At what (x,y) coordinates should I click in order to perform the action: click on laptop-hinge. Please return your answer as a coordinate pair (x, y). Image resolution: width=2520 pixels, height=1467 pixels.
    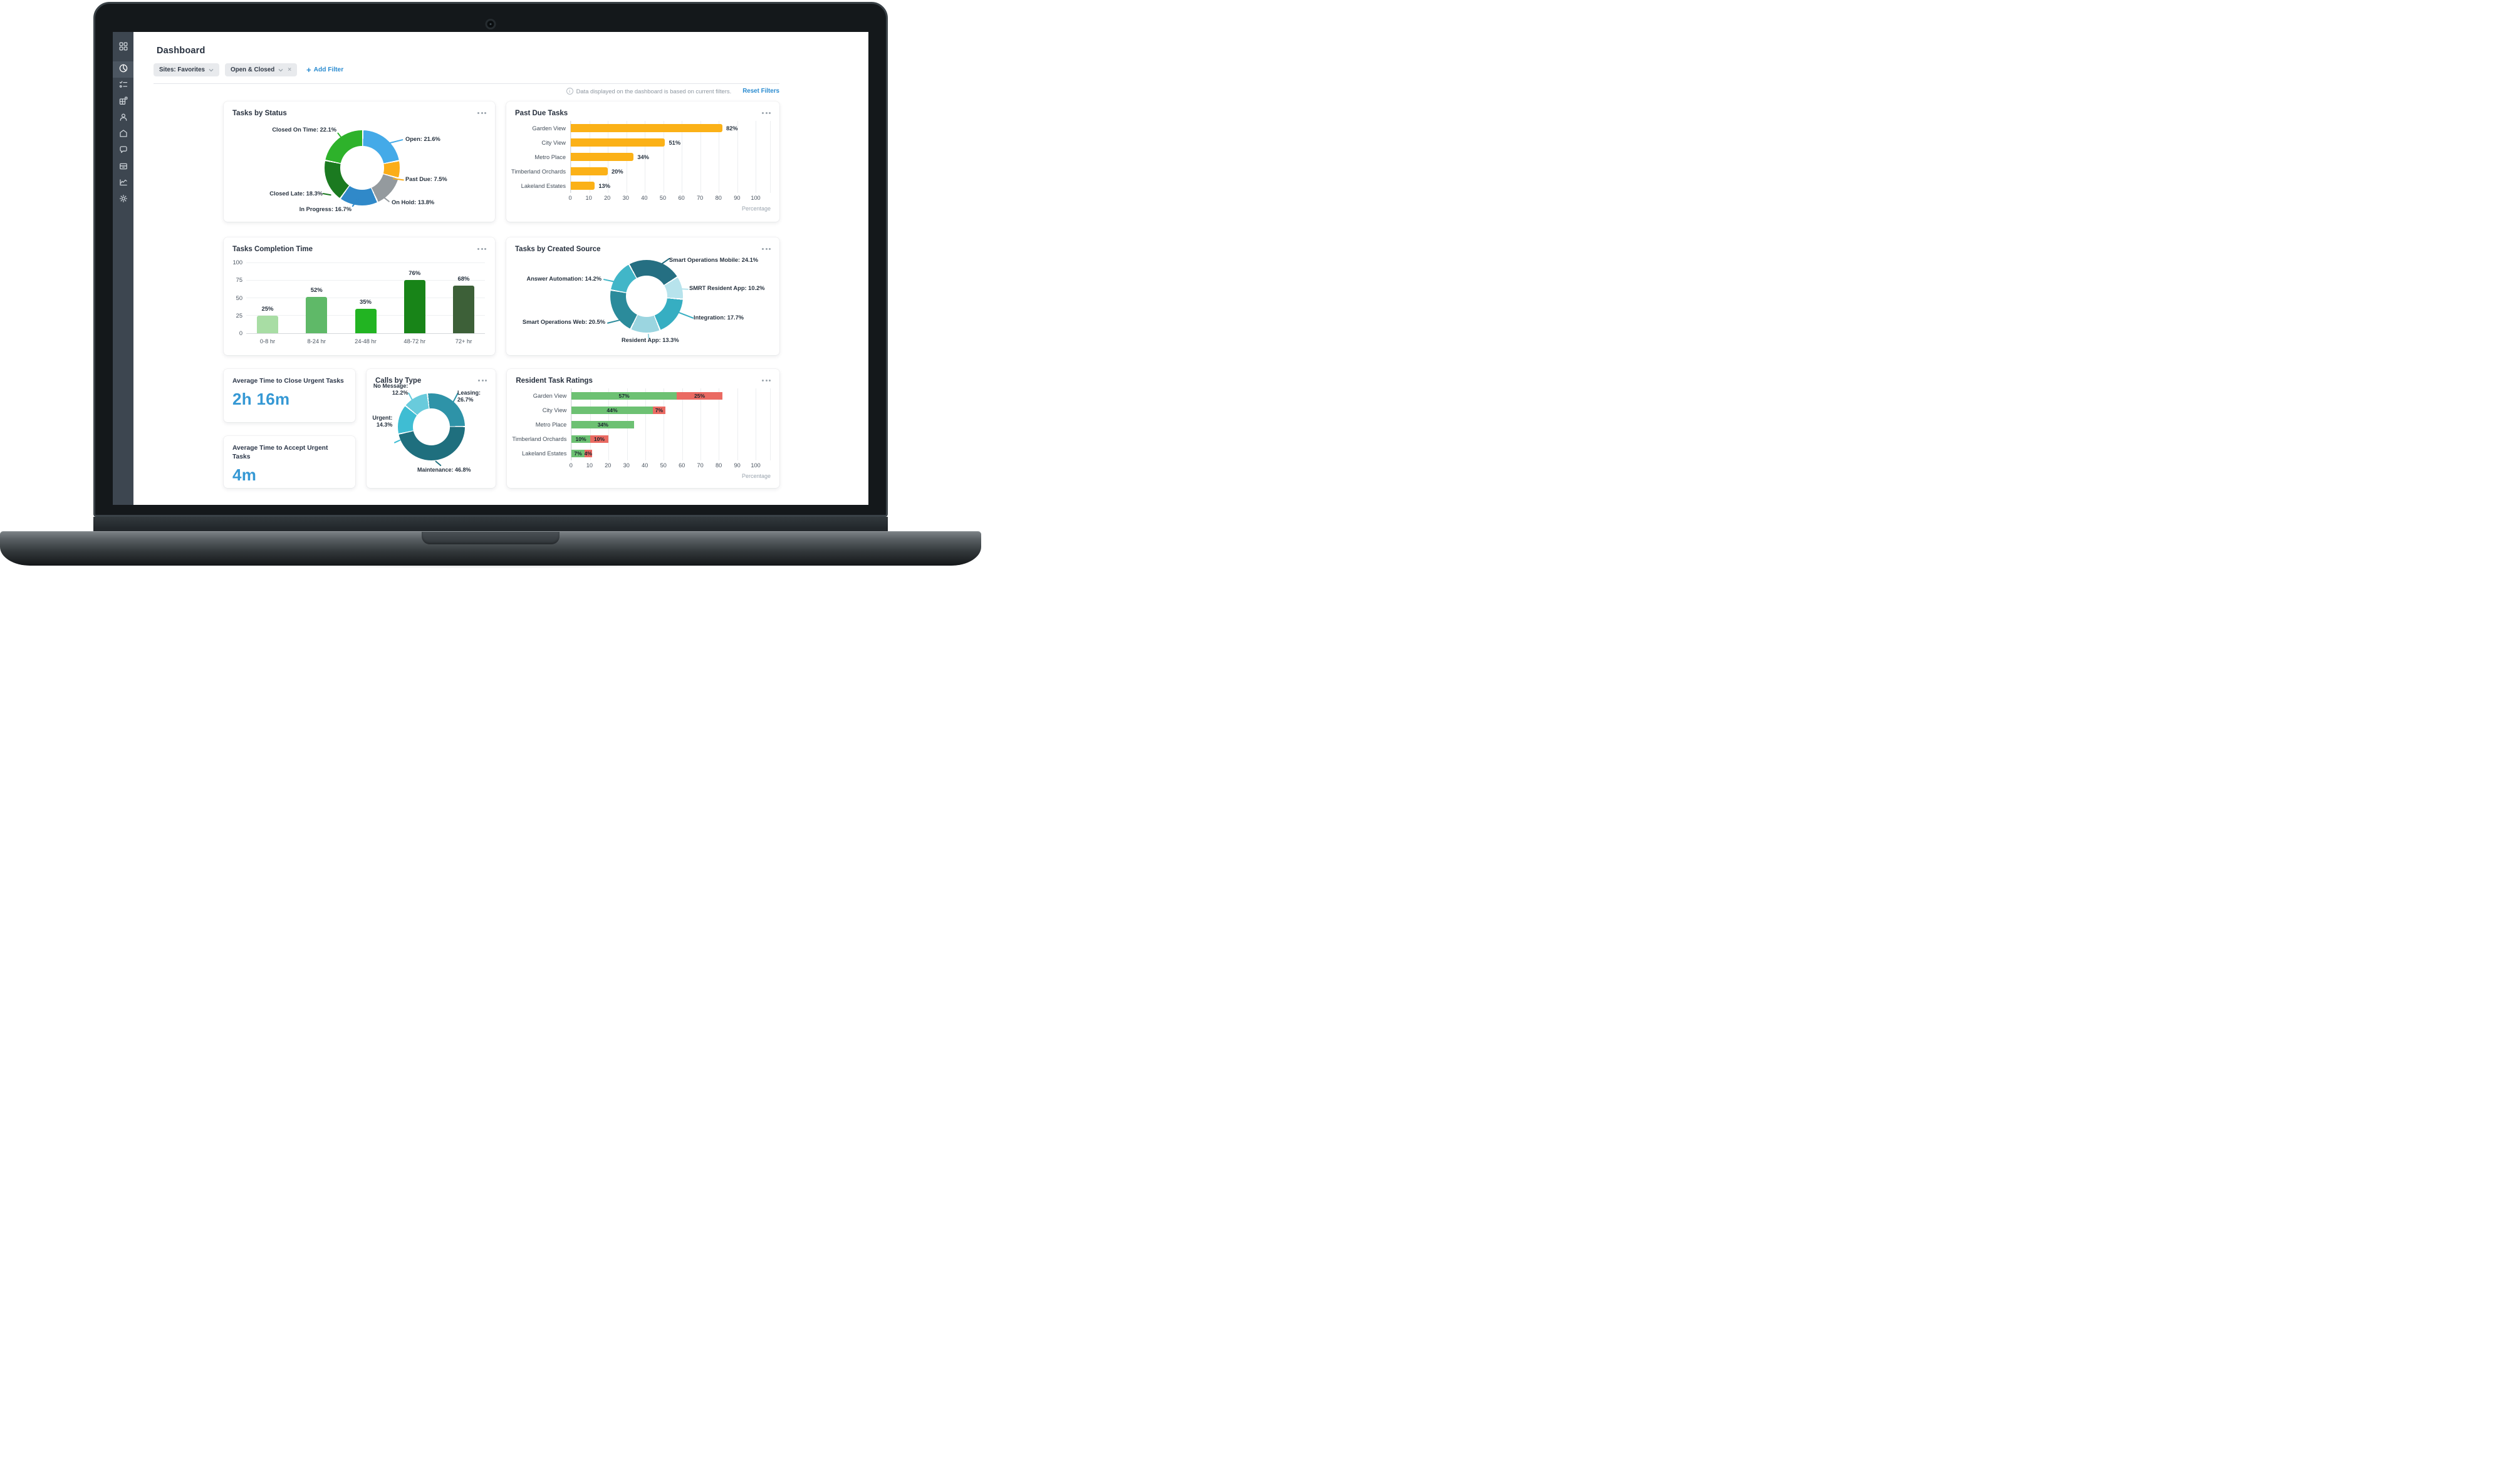
    Looking at the image, I should click on (491, 524).